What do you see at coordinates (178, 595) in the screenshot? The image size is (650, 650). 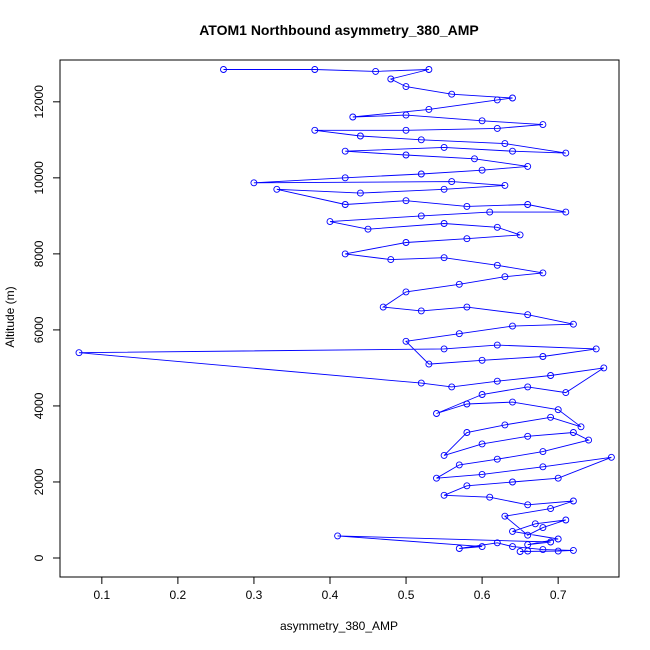 I see `x-tick-label: 0.2` at bounding box center [178, 595].